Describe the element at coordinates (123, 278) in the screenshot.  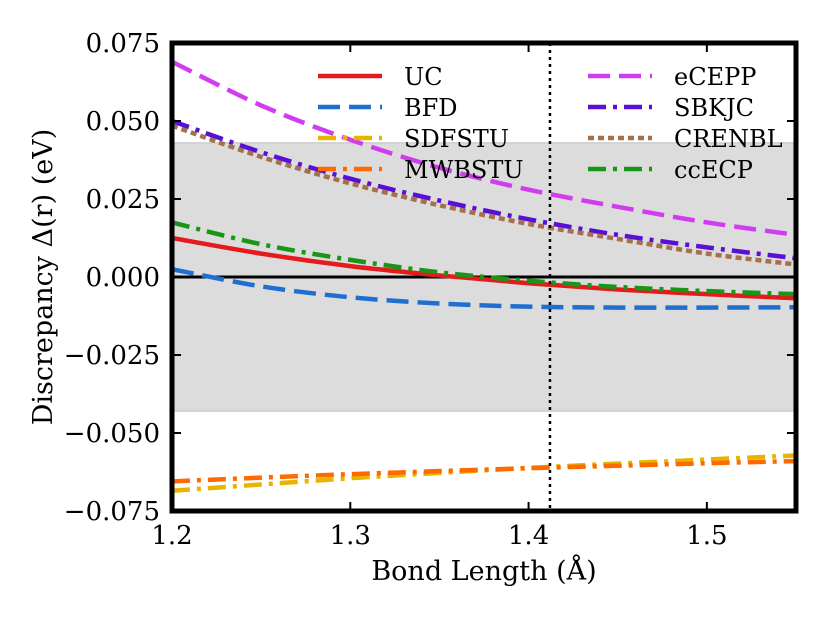
I see `y-tick-label: 0.000` at that location.